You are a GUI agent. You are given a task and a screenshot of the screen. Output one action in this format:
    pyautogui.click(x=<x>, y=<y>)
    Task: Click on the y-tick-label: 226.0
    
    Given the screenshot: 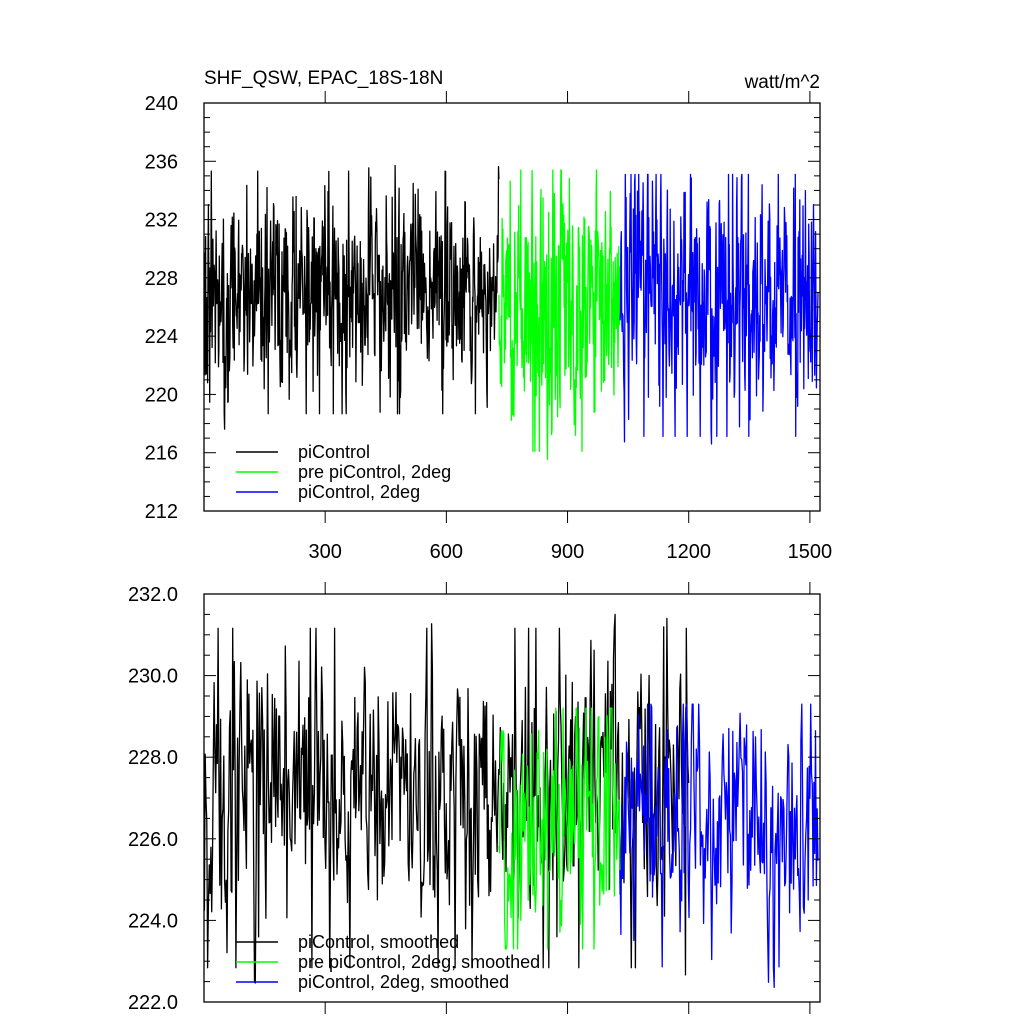 What is the action you would take?
    pyautogui.click(x=153, y=840)
    